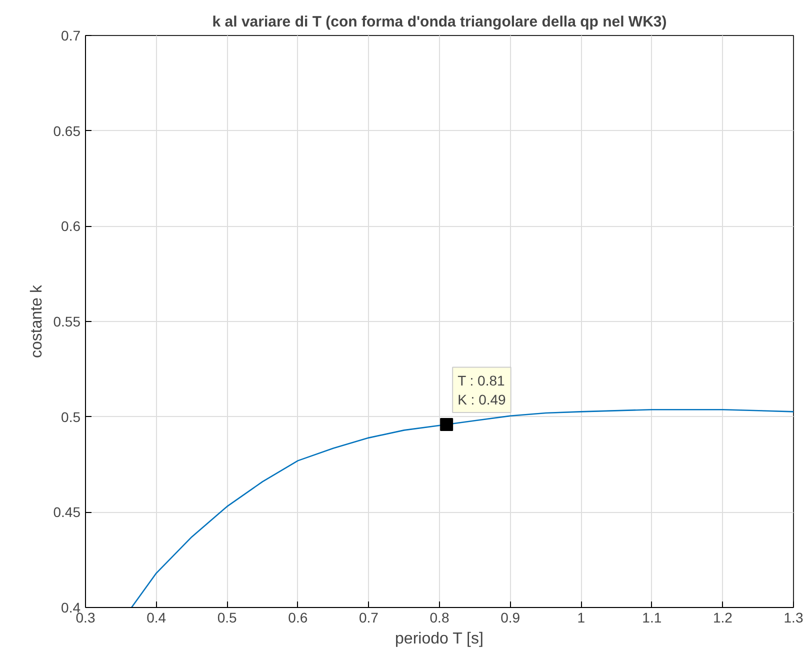 Image resolution: width=811 pixels, height=667 pixels. What do you see at coordinates (368, 618) in the screenshot?
I see `x-tick-label: 0.7` at bounding box center [368, 618].